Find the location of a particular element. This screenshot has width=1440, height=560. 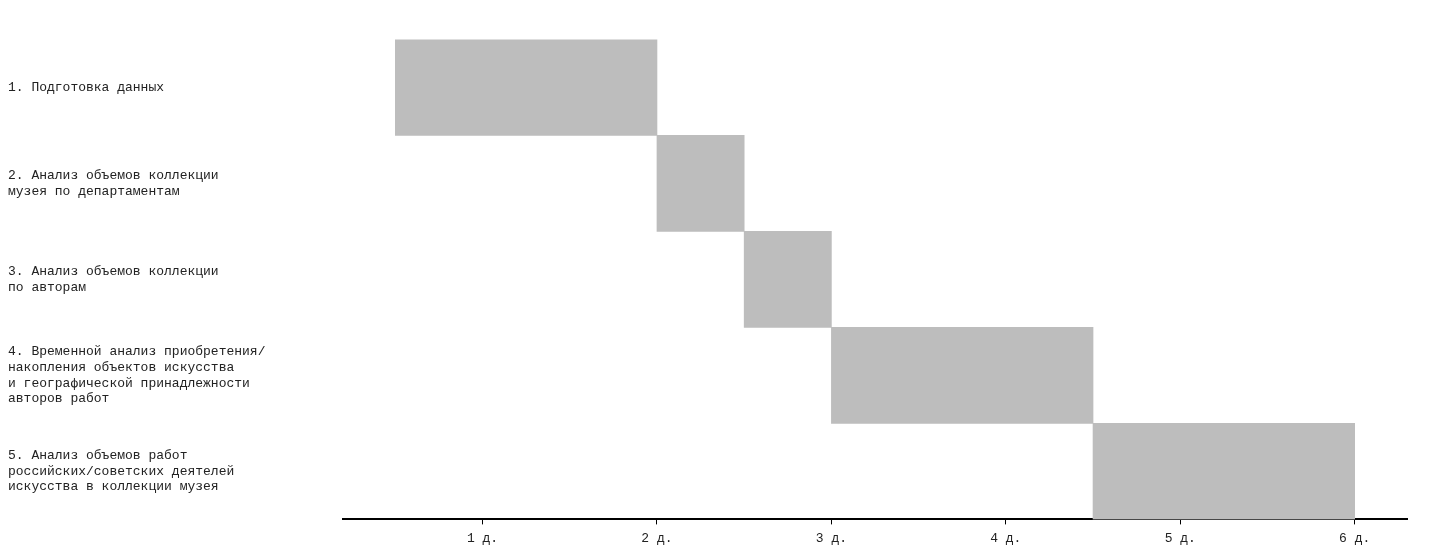

x-tick-label: 6 д. is located at coordinates (1355, 538).